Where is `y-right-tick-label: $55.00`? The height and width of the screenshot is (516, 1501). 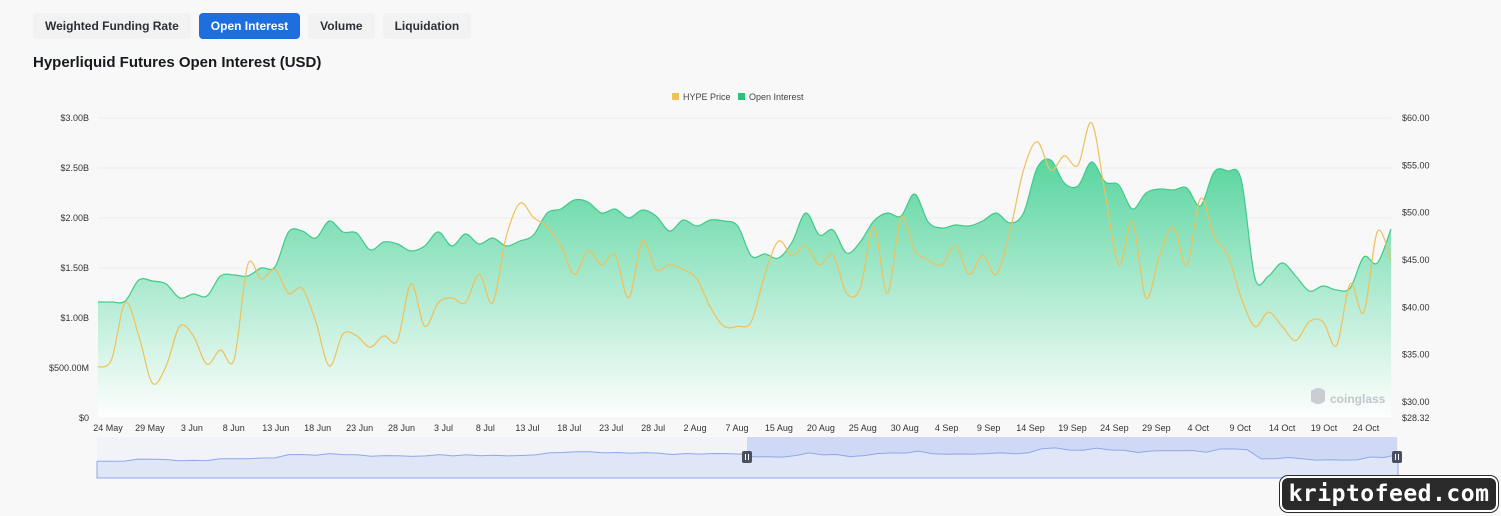 y-right-tick-label: $55.00 is located at coordinates (1416, 165).